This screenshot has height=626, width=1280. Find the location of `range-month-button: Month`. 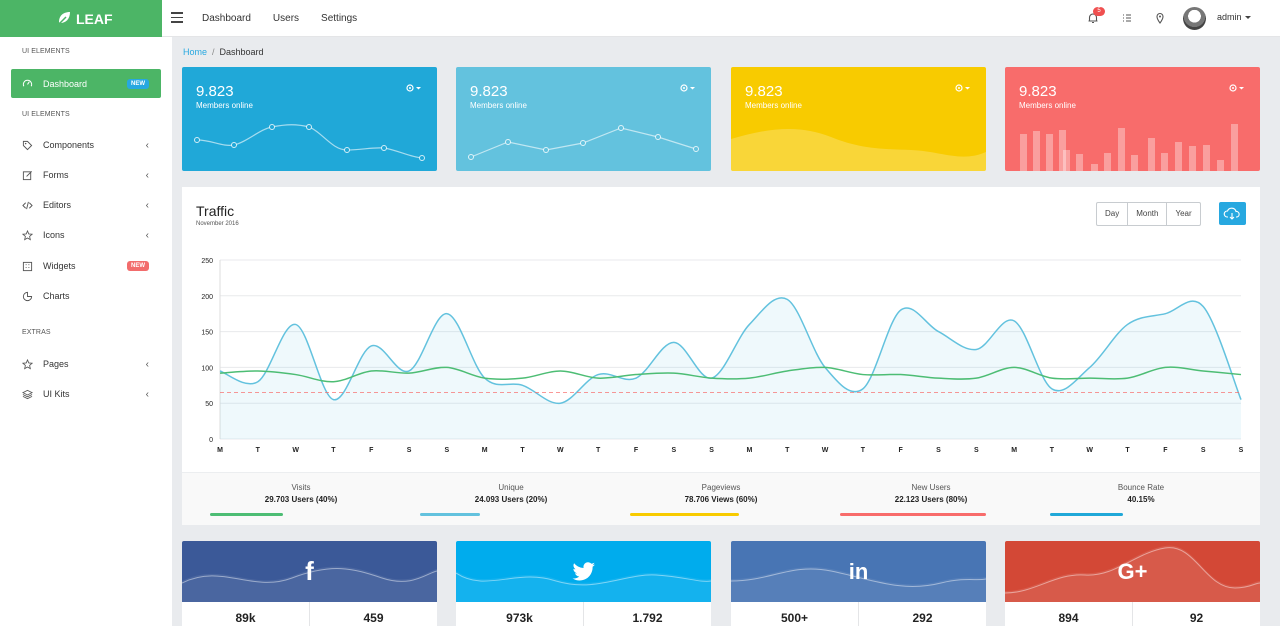

range-month-button: Month is located at coordinates (1148, 214).